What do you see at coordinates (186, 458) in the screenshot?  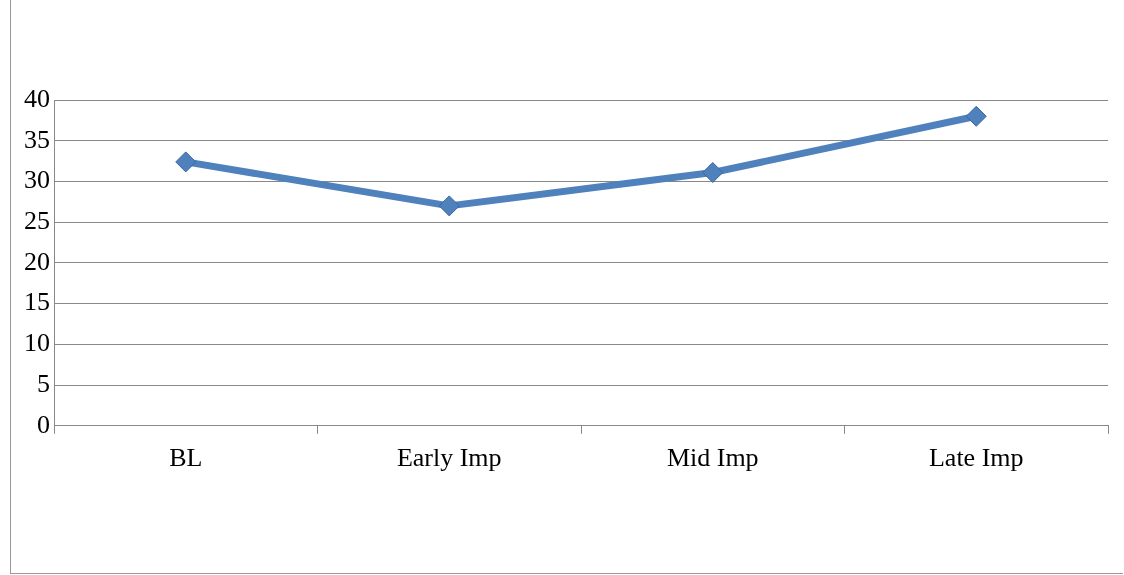 I see `x-tick-label: BL` at bounding box center [186, 458].